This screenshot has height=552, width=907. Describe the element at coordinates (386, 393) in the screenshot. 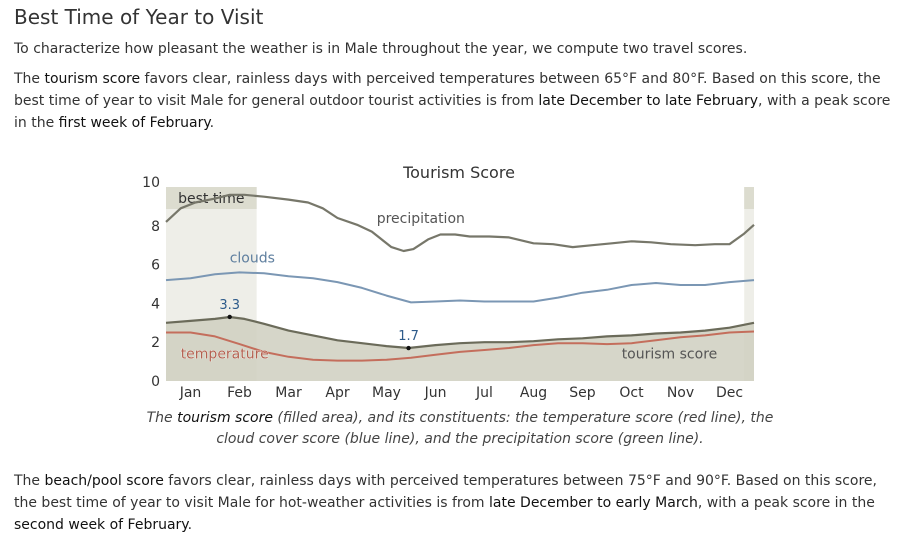

I see `x-tick-label: May` at that location.